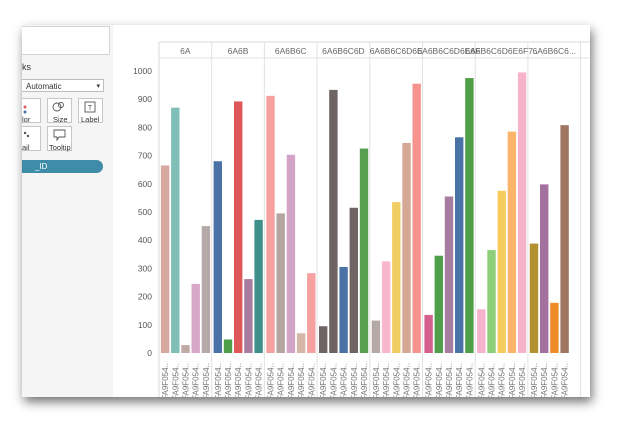 This screenshot has height=445, width=622. I want to click on color-button, so click(31, 110).